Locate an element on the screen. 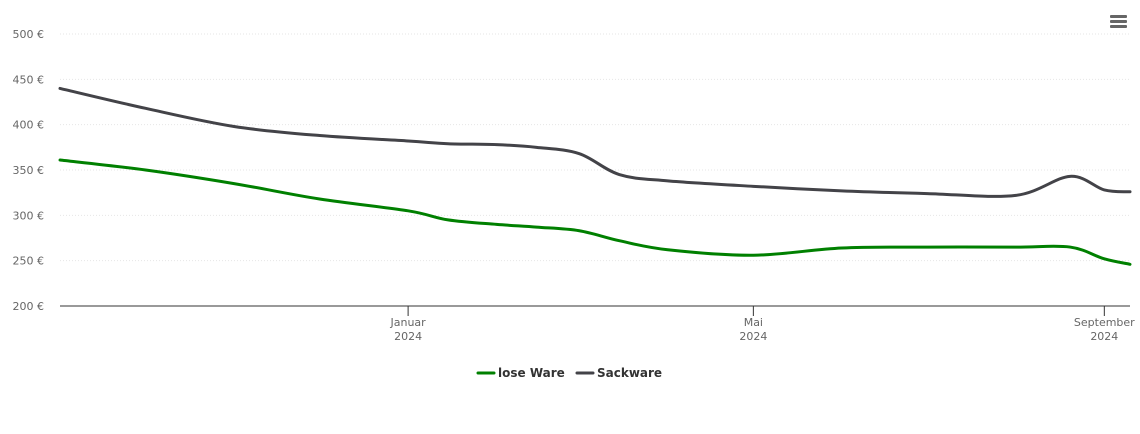 The image size is (1140, 434). chart-menu-button is located at coordinates (1118, 22).